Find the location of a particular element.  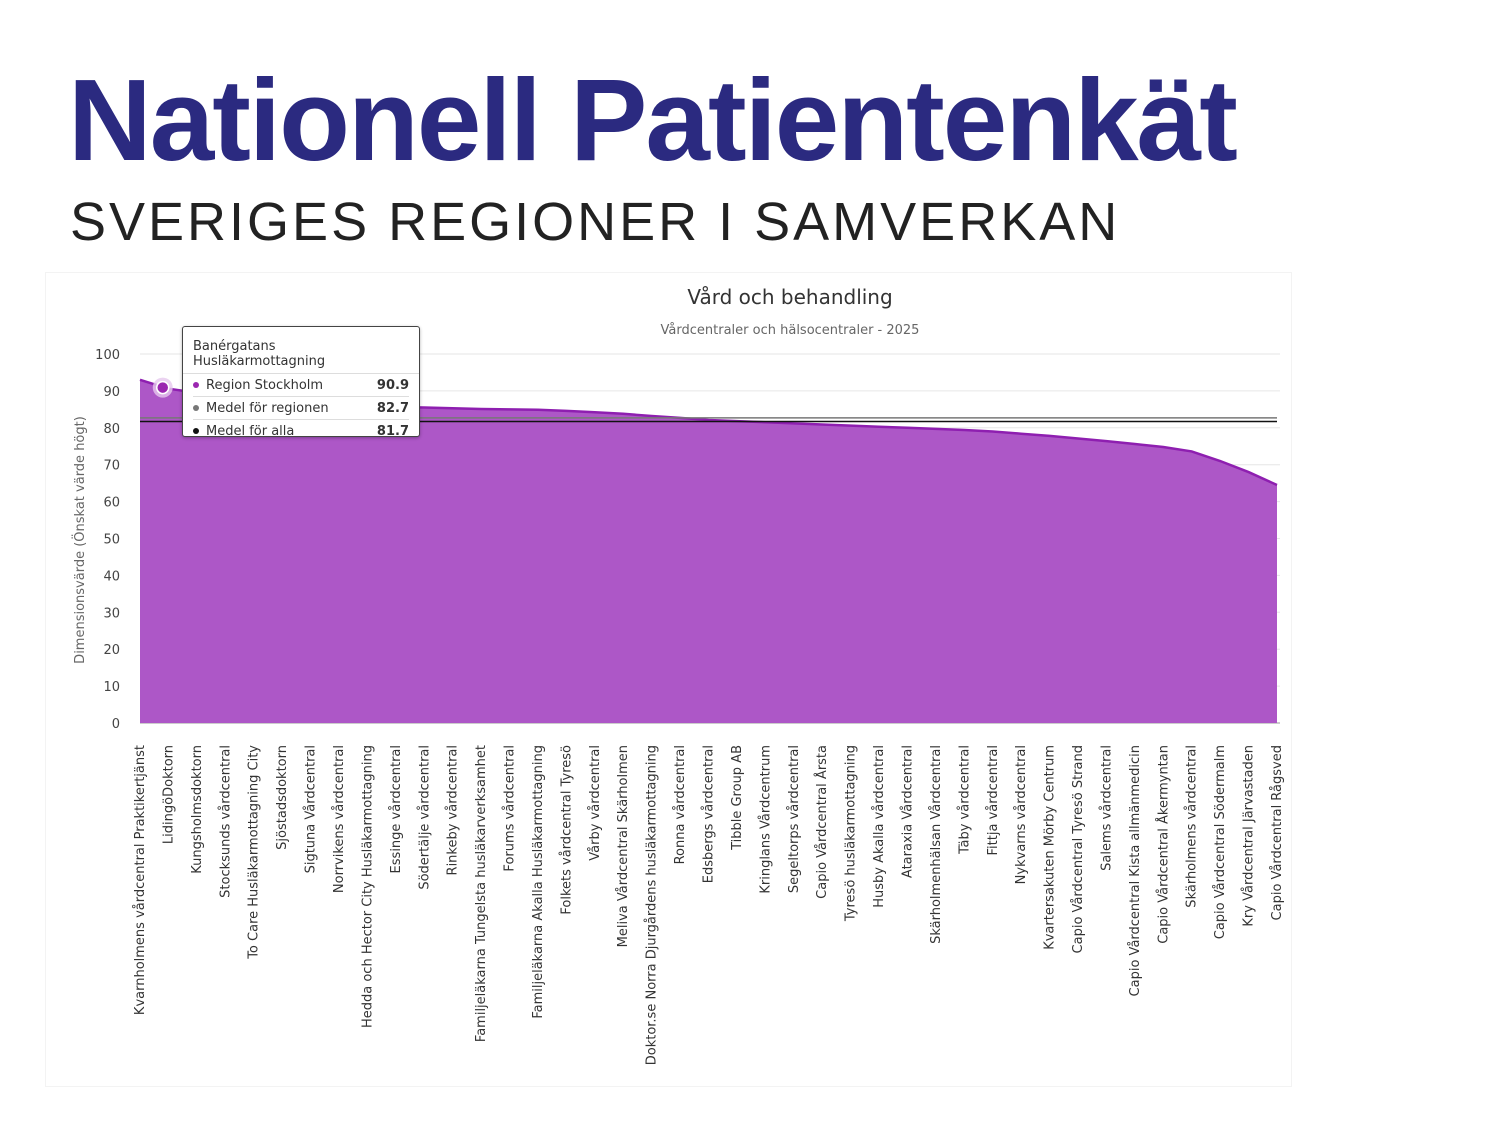

x-tick-label: Kvartersakuten Mörby Centrum is located at coordinates (1050, 847).